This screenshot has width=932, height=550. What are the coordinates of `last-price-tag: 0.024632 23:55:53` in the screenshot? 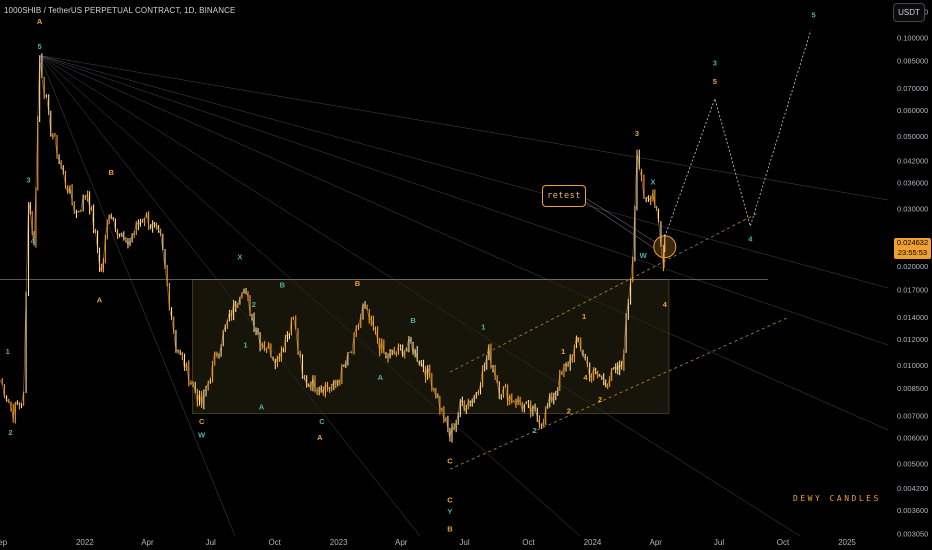 It's located at (912, 248).